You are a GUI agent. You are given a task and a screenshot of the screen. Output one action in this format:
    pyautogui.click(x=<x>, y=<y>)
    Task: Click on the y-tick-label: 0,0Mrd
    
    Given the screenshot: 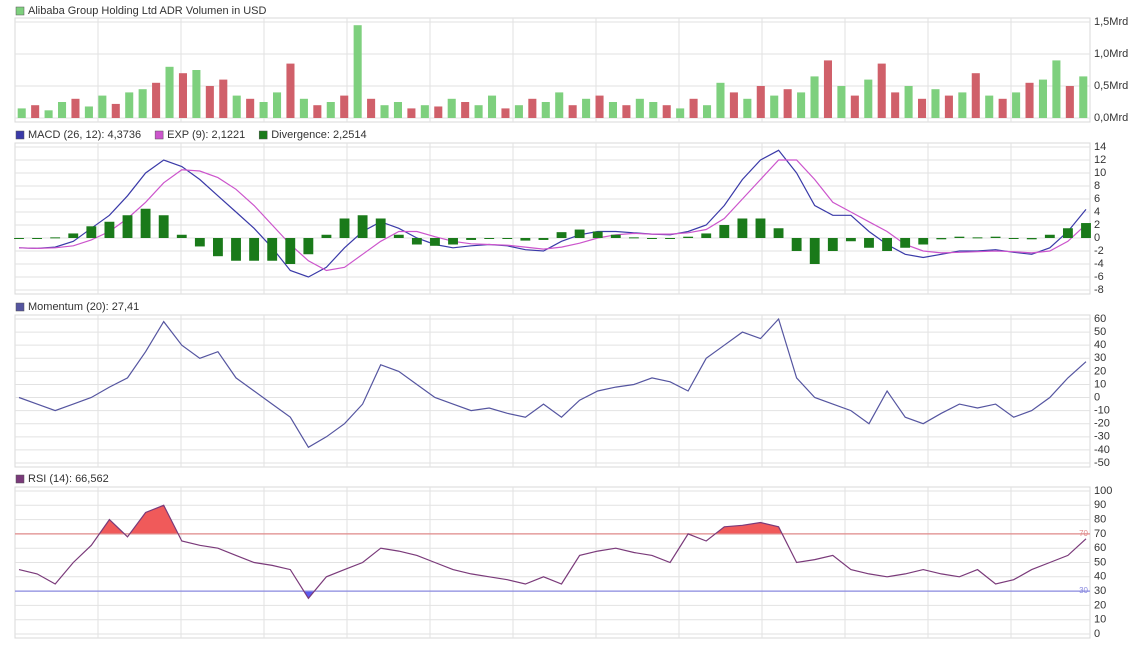 What is the action you would take?
    pyautogui.click(x=1111, y=118)
    